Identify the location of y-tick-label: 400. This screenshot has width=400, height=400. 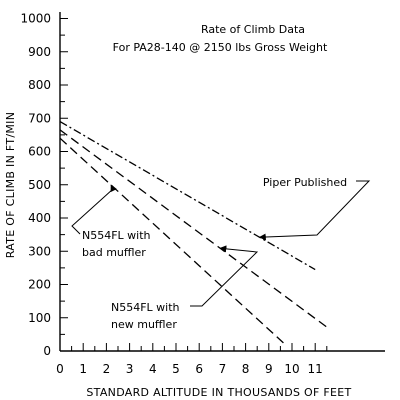
(39, 218).